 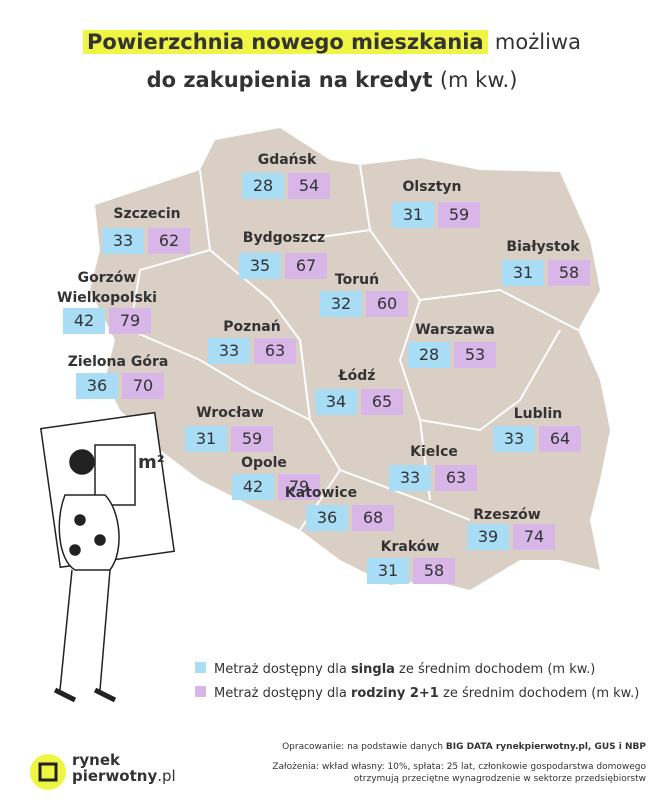 What do you see at coordinates (284, 238) in the screenshot?
I see `city-name: Bydgoszcz` at bounding box center [284, 238].